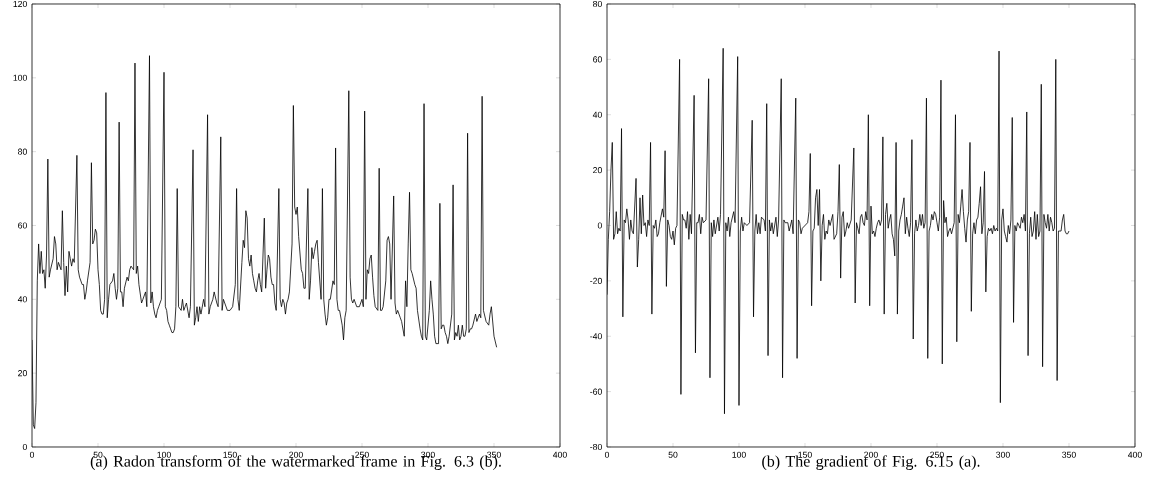 The width and height of the screenshot is (1154, 499). Describe the element at coordinates (596, 447) in the screenshot. I see `y-tick-label: -80` at that location.